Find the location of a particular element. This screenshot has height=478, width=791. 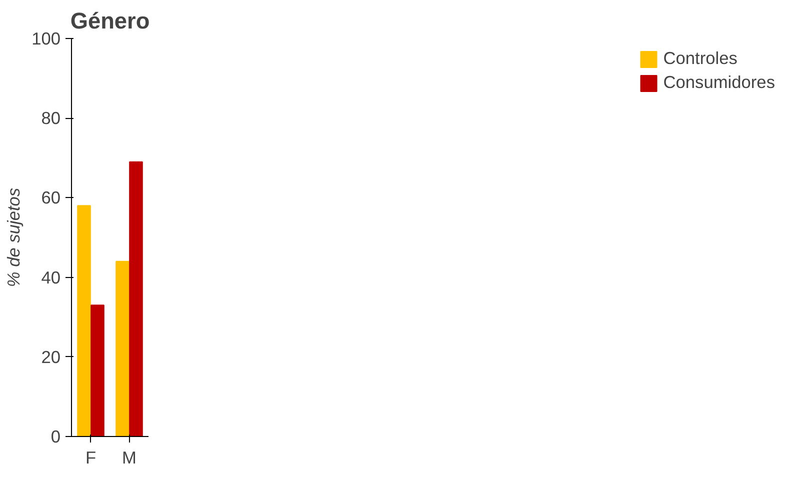

y-tick-label: 20 is located at coordinates (51, 356).